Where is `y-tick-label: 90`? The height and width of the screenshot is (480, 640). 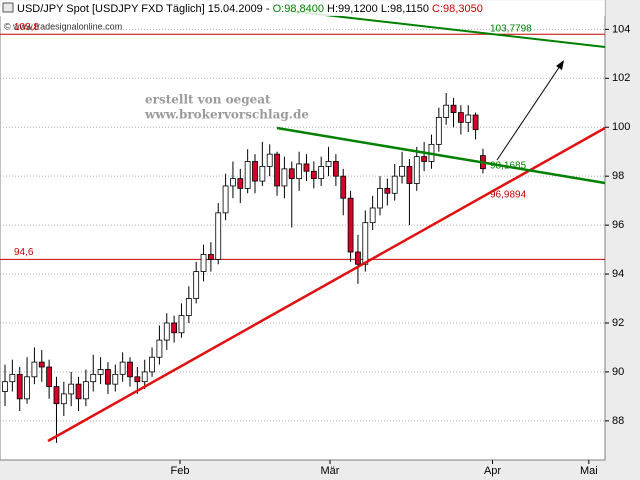 y-tick-label: 90 is located at coordinates (618, 372).